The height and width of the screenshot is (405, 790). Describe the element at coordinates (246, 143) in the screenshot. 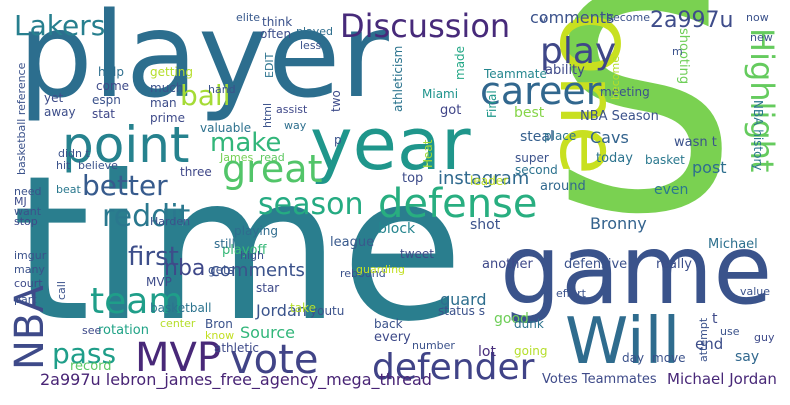

I see `word-make: make` at that location.